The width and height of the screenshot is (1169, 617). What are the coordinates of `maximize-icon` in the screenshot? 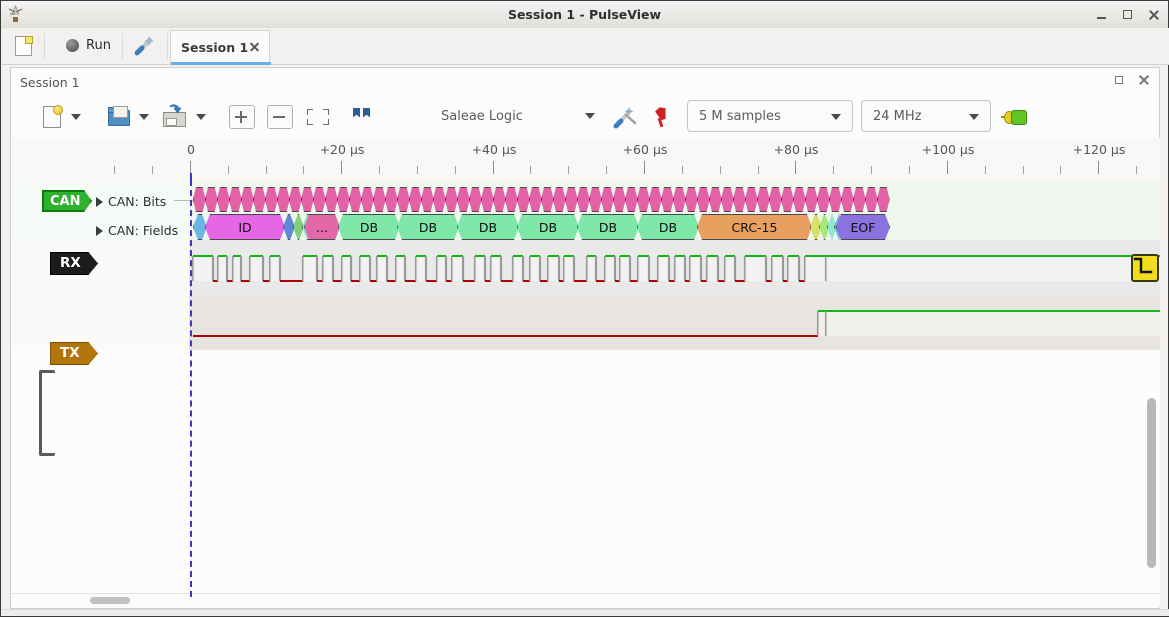 It's located at (1128, 15).